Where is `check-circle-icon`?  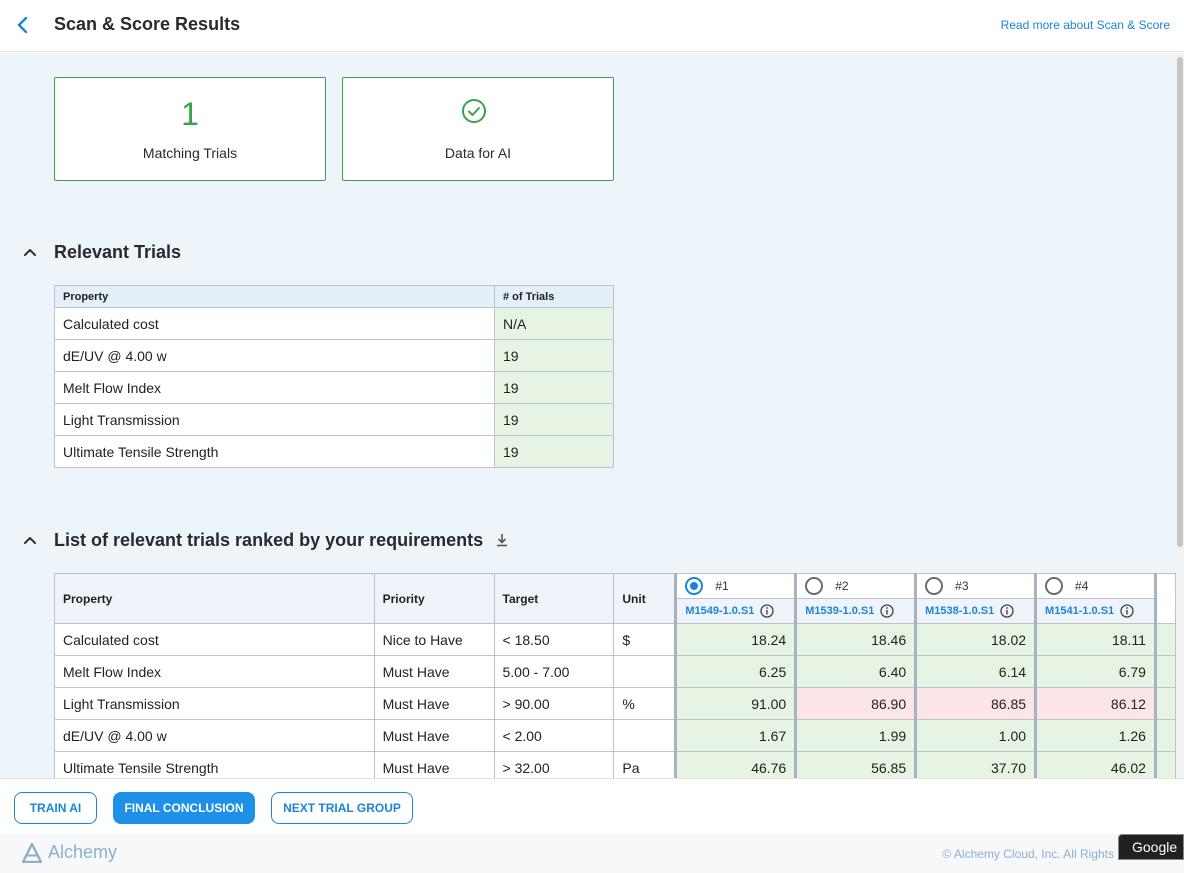
check-circle-icon is located at coordinates (474, 111).